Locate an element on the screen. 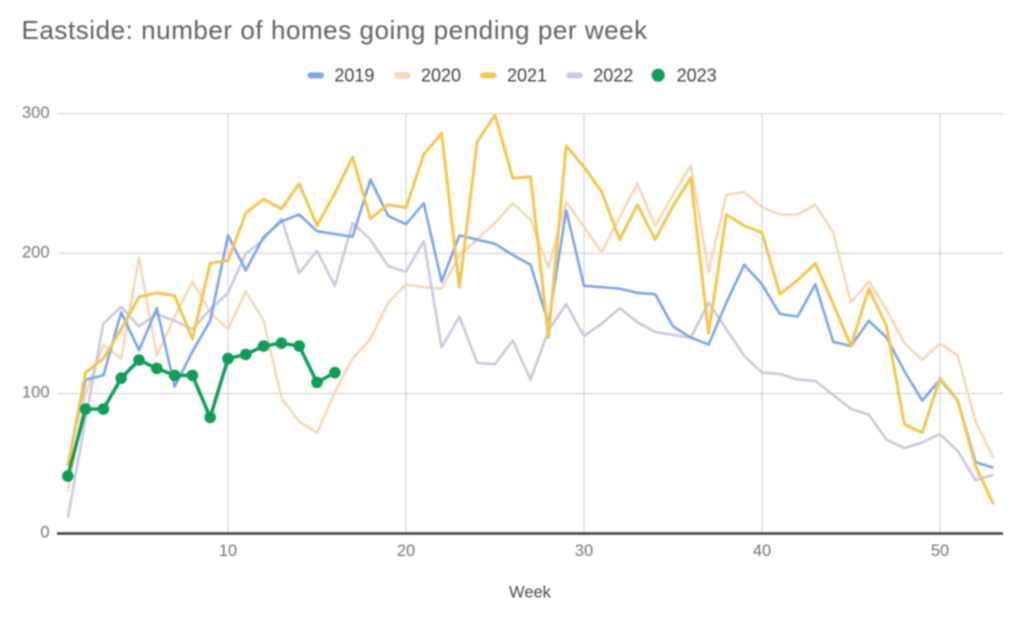 The width and height of the screenshot is (1024, 620). svg-text: 2022 is located at coordinates (613, 76).